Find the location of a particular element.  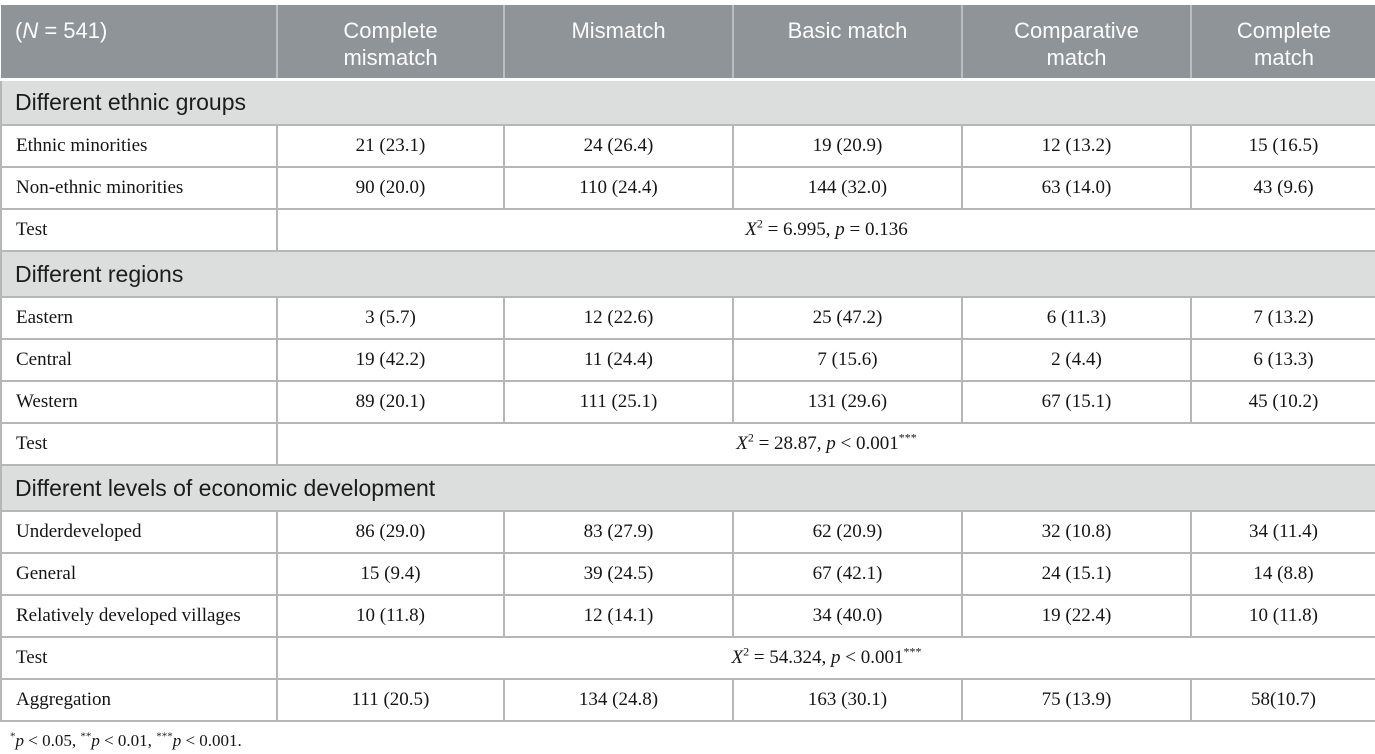

text-fragment: < 0.01, is located at coordinates (128, 740).